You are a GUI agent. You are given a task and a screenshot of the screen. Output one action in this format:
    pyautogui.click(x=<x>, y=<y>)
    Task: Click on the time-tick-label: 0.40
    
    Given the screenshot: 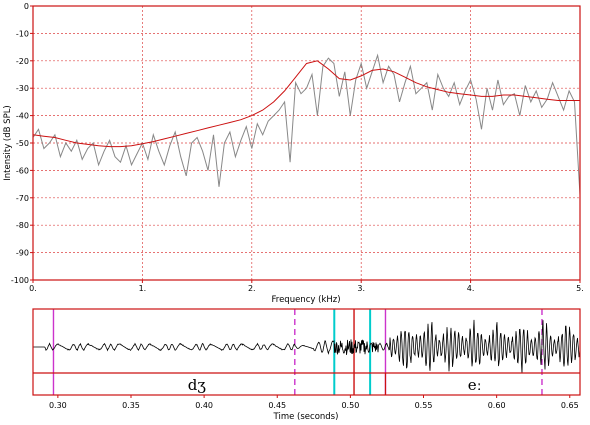 What is the action you would take?
    pyautogui.click(x=204, y=405)
    